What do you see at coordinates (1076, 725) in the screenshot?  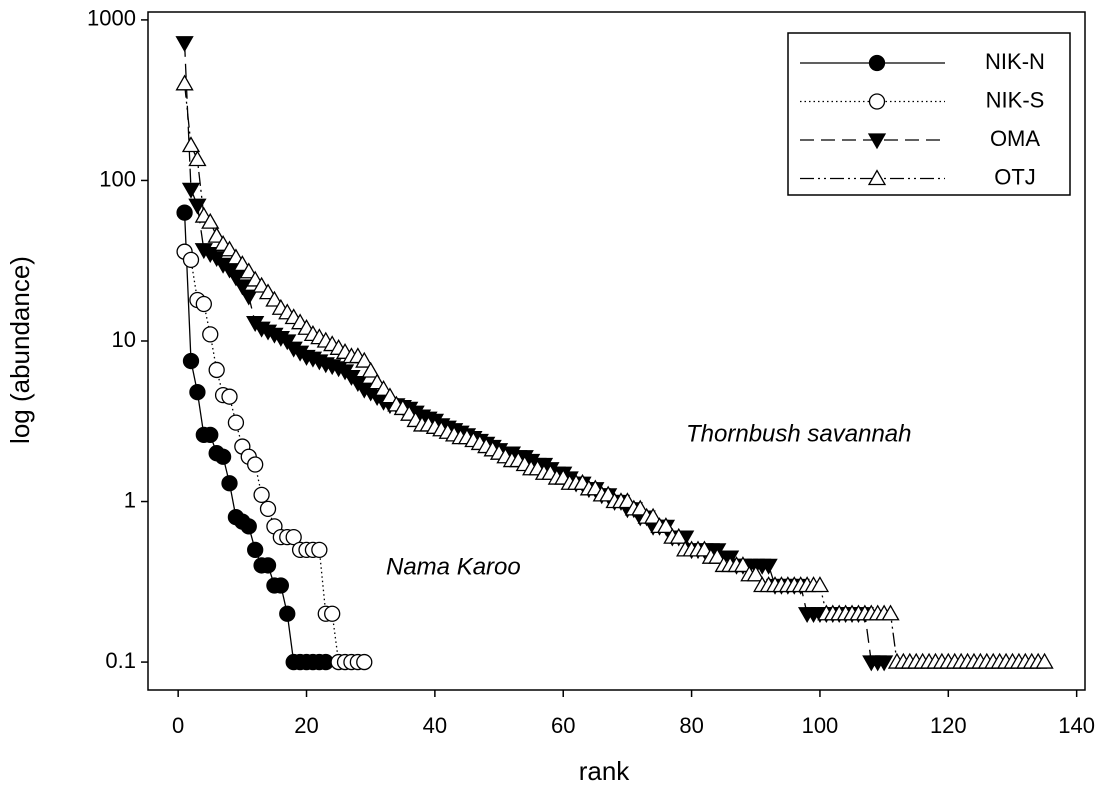 I see `x-tick-label: 140` at bounding box center [1076, 725].